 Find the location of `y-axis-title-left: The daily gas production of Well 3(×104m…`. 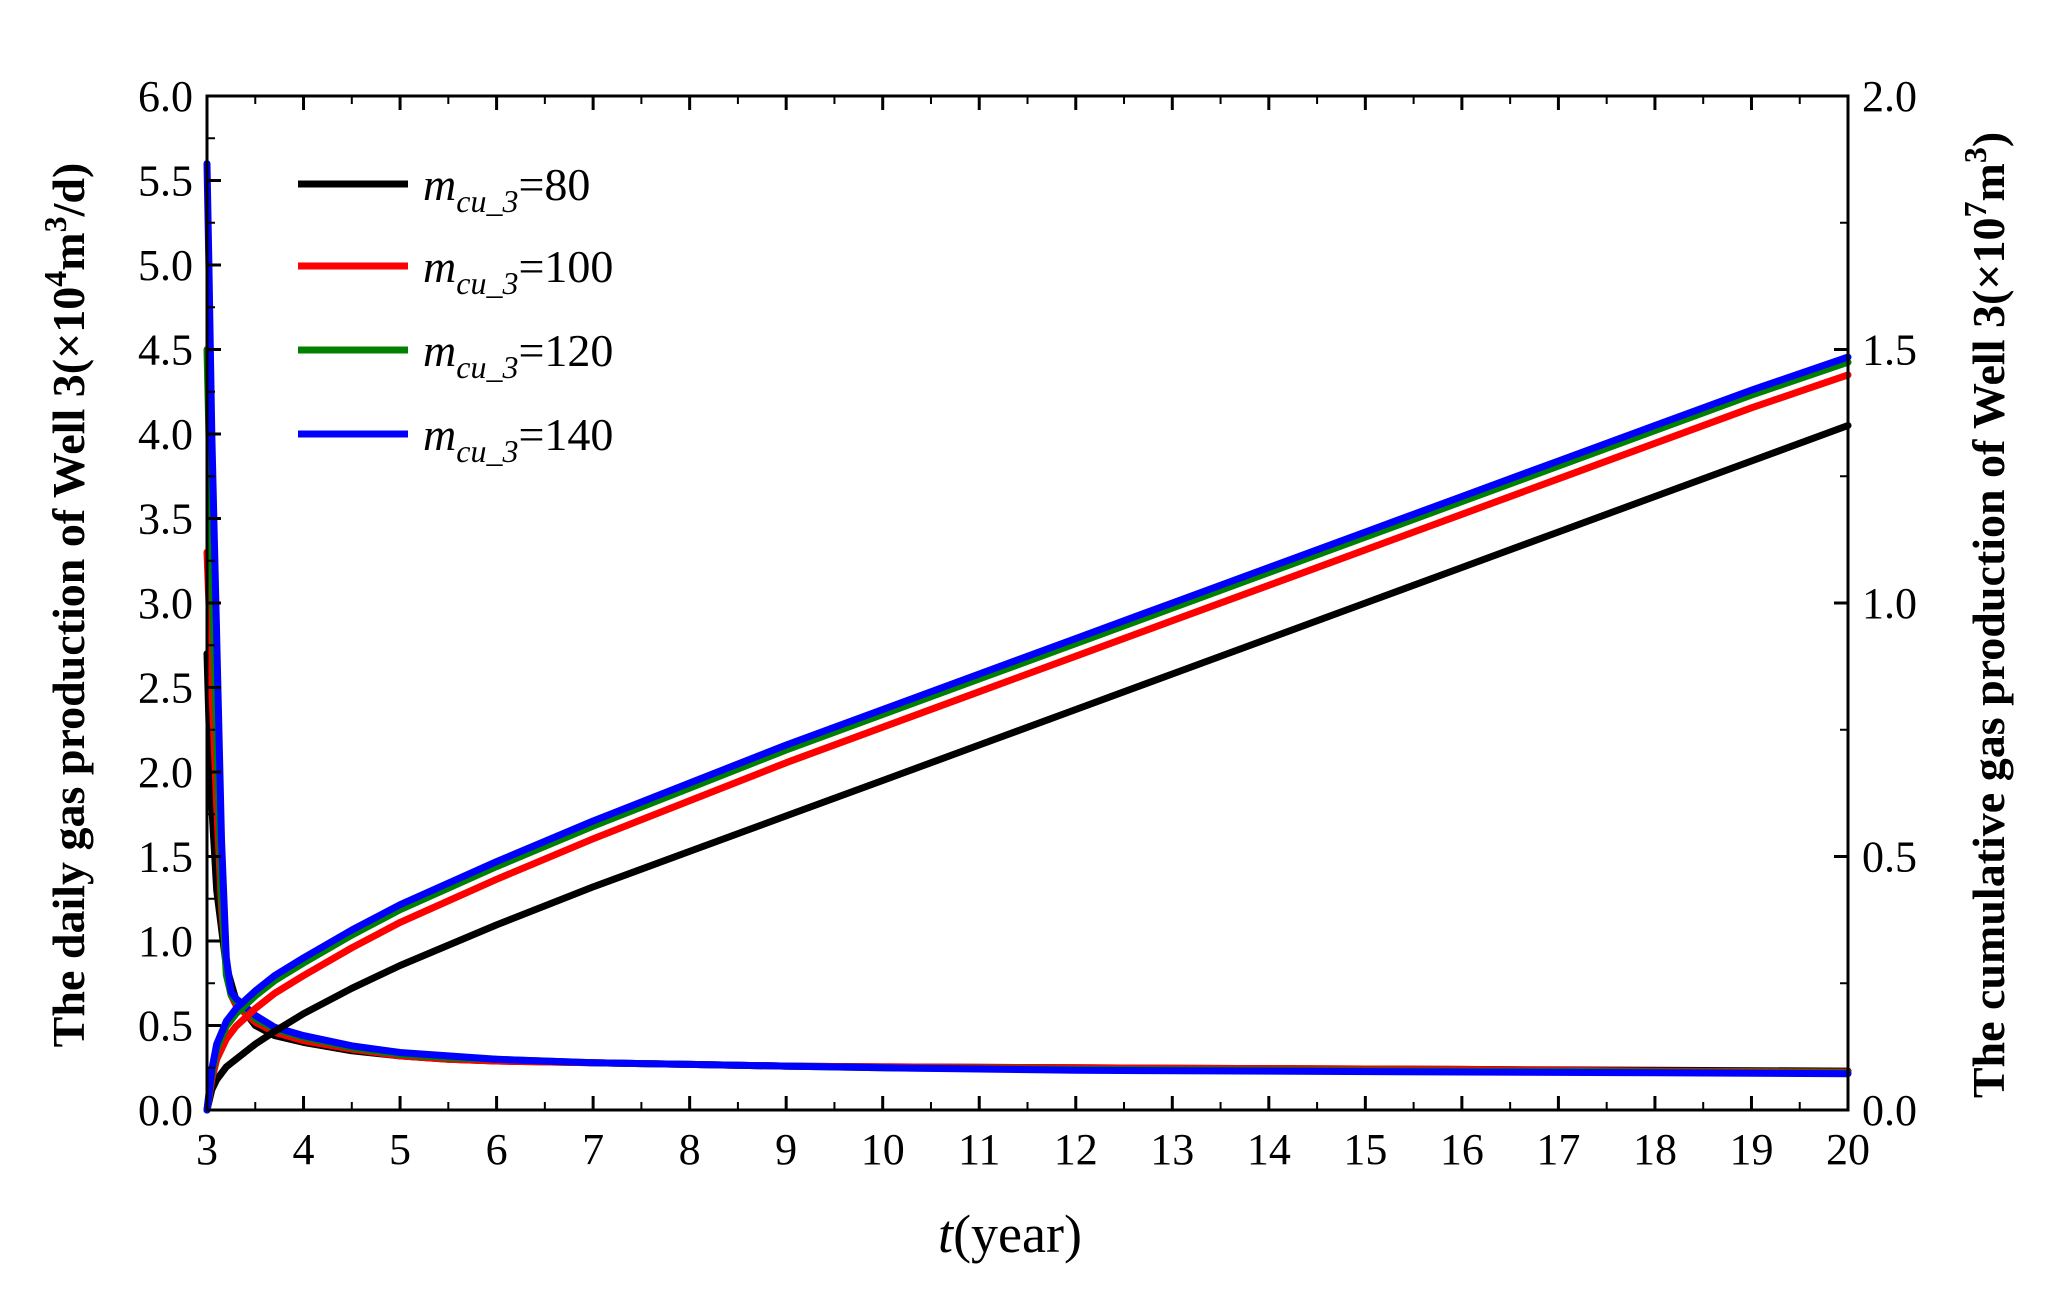

y-axis-title-left: The daily gas production of Well 3(×104m… is located at coordinates (65, 605).